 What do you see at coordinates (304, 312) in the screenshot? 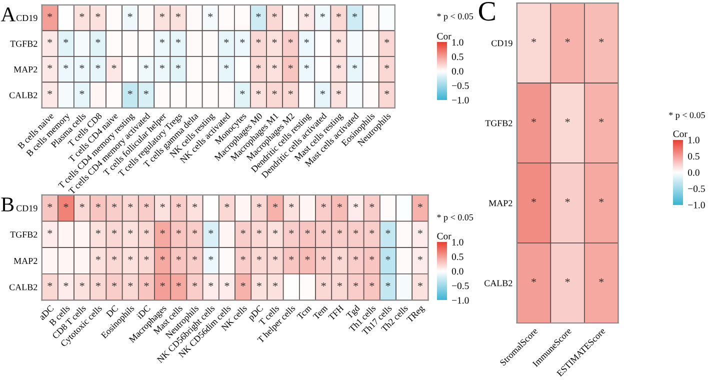
I see `x-tick-label: Tcm` at bounding box center [304, 312].